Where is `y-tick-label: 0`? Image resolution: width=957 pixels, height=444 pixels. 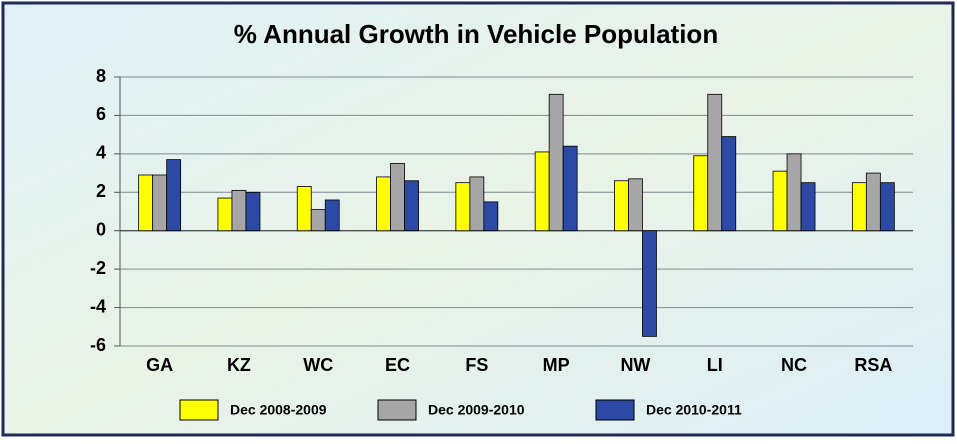 y-tick-label: 0 is located at coordinates (101, 229).